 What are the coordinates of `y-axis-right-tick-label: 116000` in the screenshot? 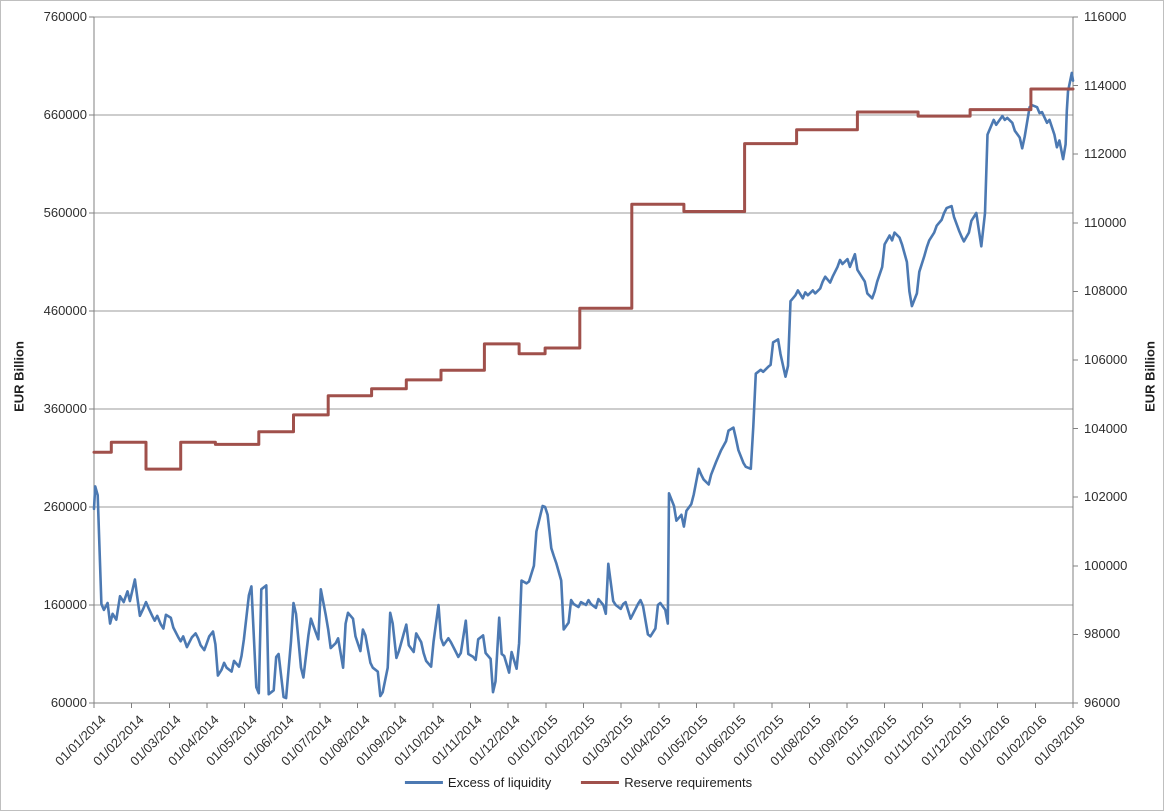 It's located at (1105, 16).